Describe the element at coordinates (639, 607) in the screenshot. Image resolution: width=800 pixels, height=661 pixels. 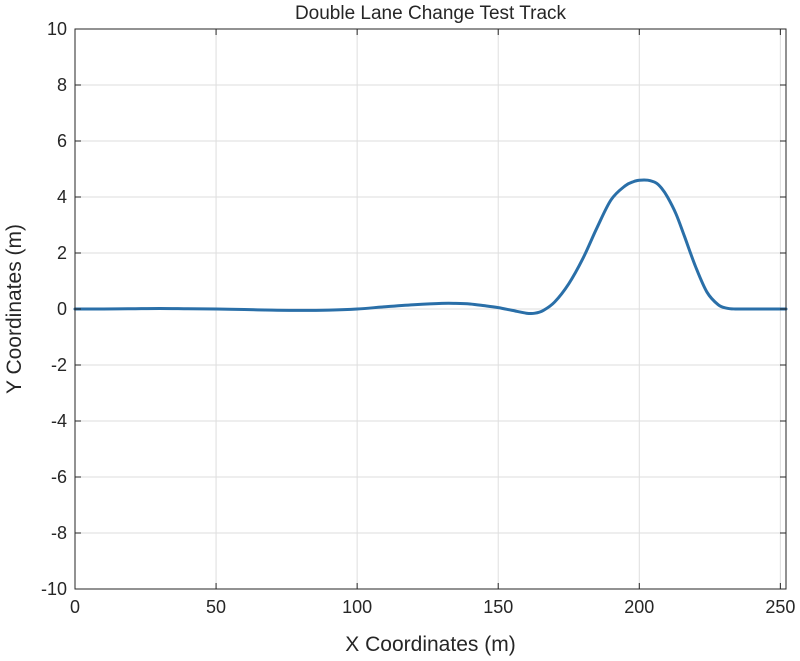
I see `x-tick-label: 200` at that location.